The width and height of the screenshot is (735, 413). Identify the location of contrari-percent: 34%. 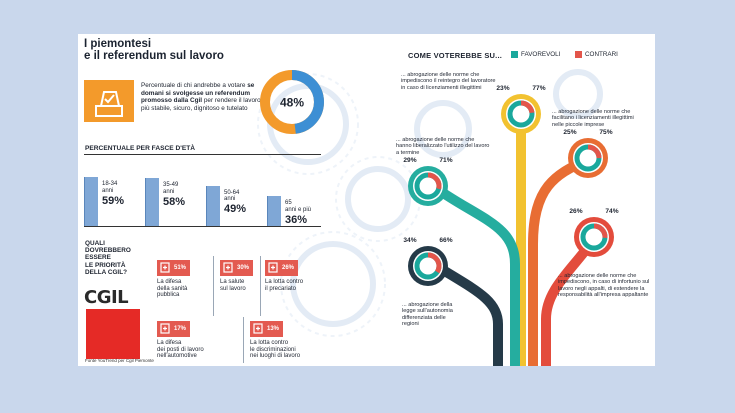
(409, 240).